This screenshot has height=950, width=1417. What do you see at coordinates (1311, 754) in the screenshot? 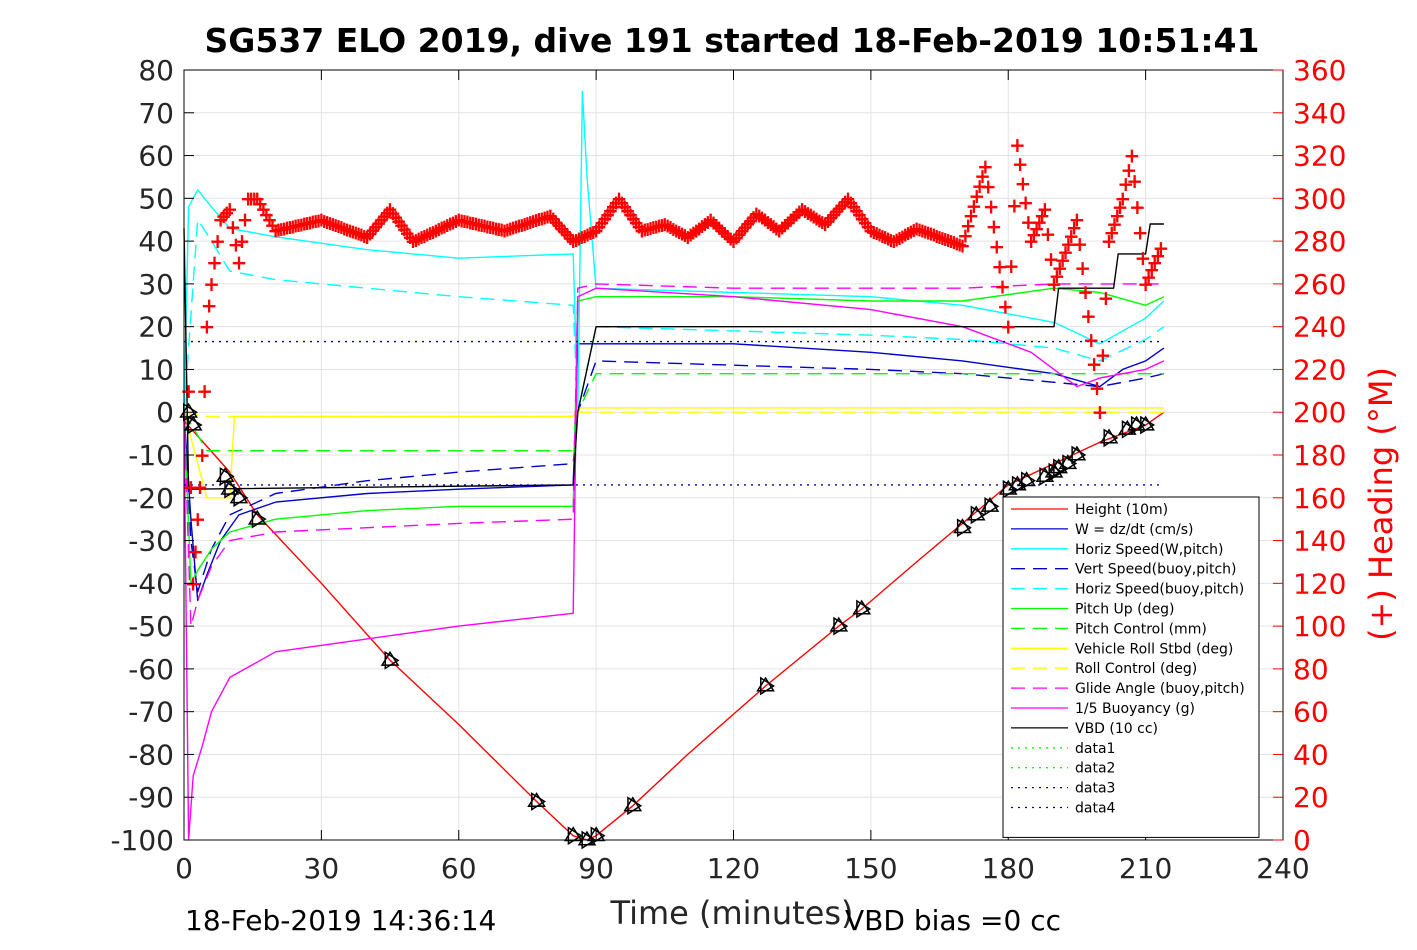
I see `y2-tick-label: 40` at bounding box center [1311, 754].